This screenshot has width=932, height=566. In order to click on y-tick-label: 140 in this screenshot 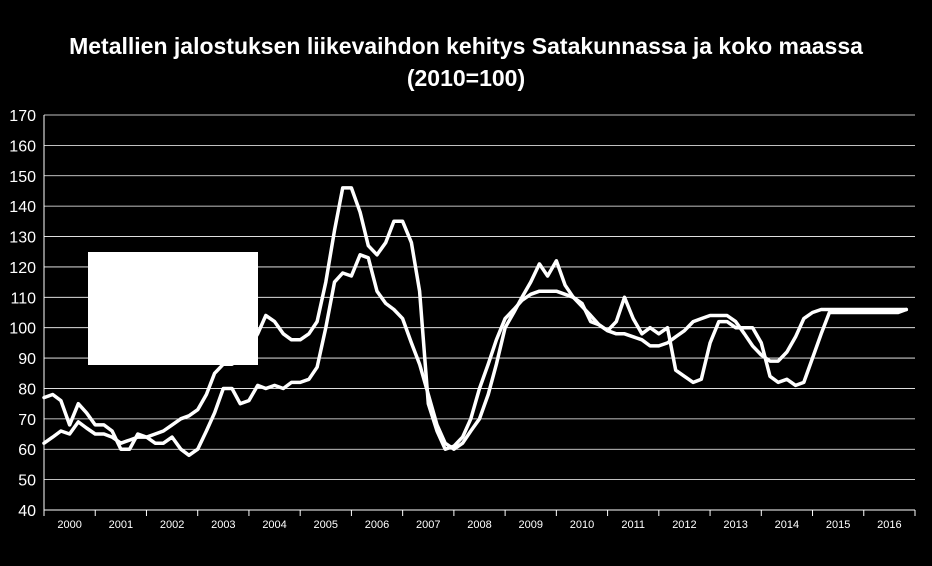, I will do `click(22, 207)`.